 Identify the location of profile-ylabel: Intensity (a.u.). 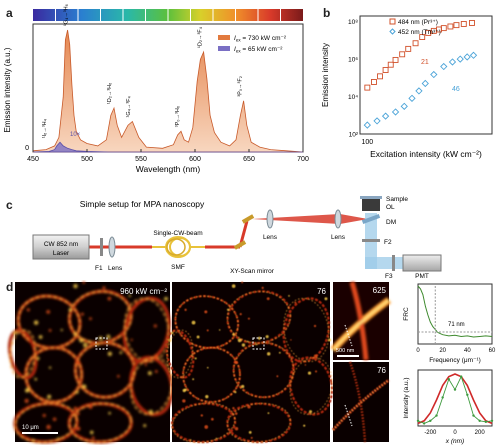
(406, 397).